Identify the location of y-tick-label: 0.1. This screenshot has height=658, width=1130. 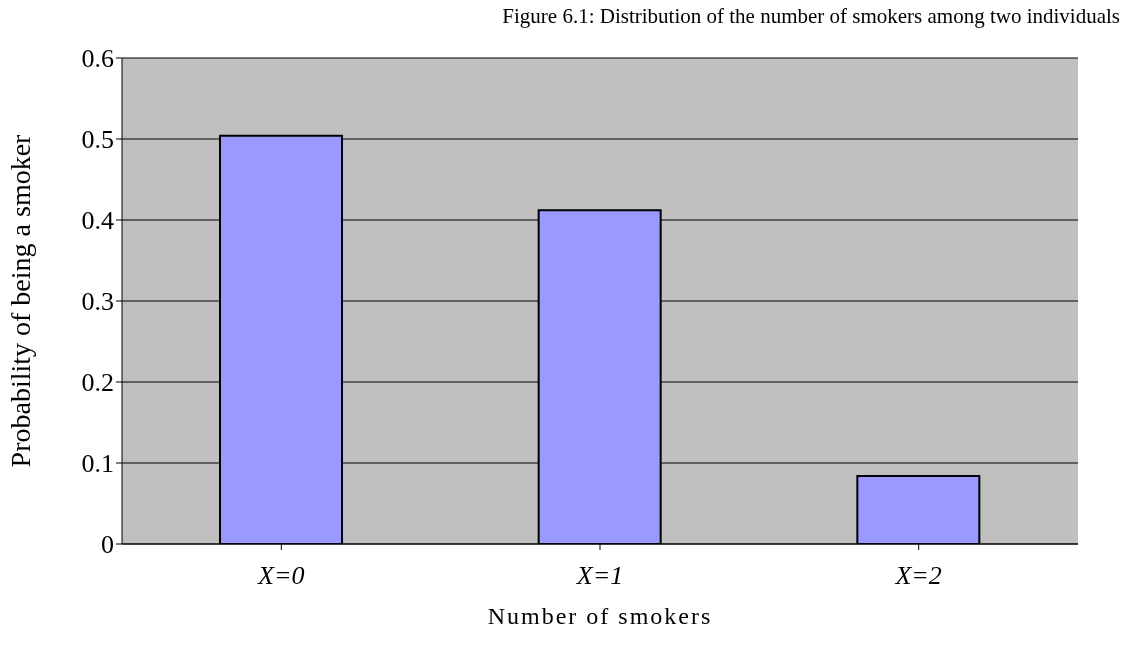
(97, 464).